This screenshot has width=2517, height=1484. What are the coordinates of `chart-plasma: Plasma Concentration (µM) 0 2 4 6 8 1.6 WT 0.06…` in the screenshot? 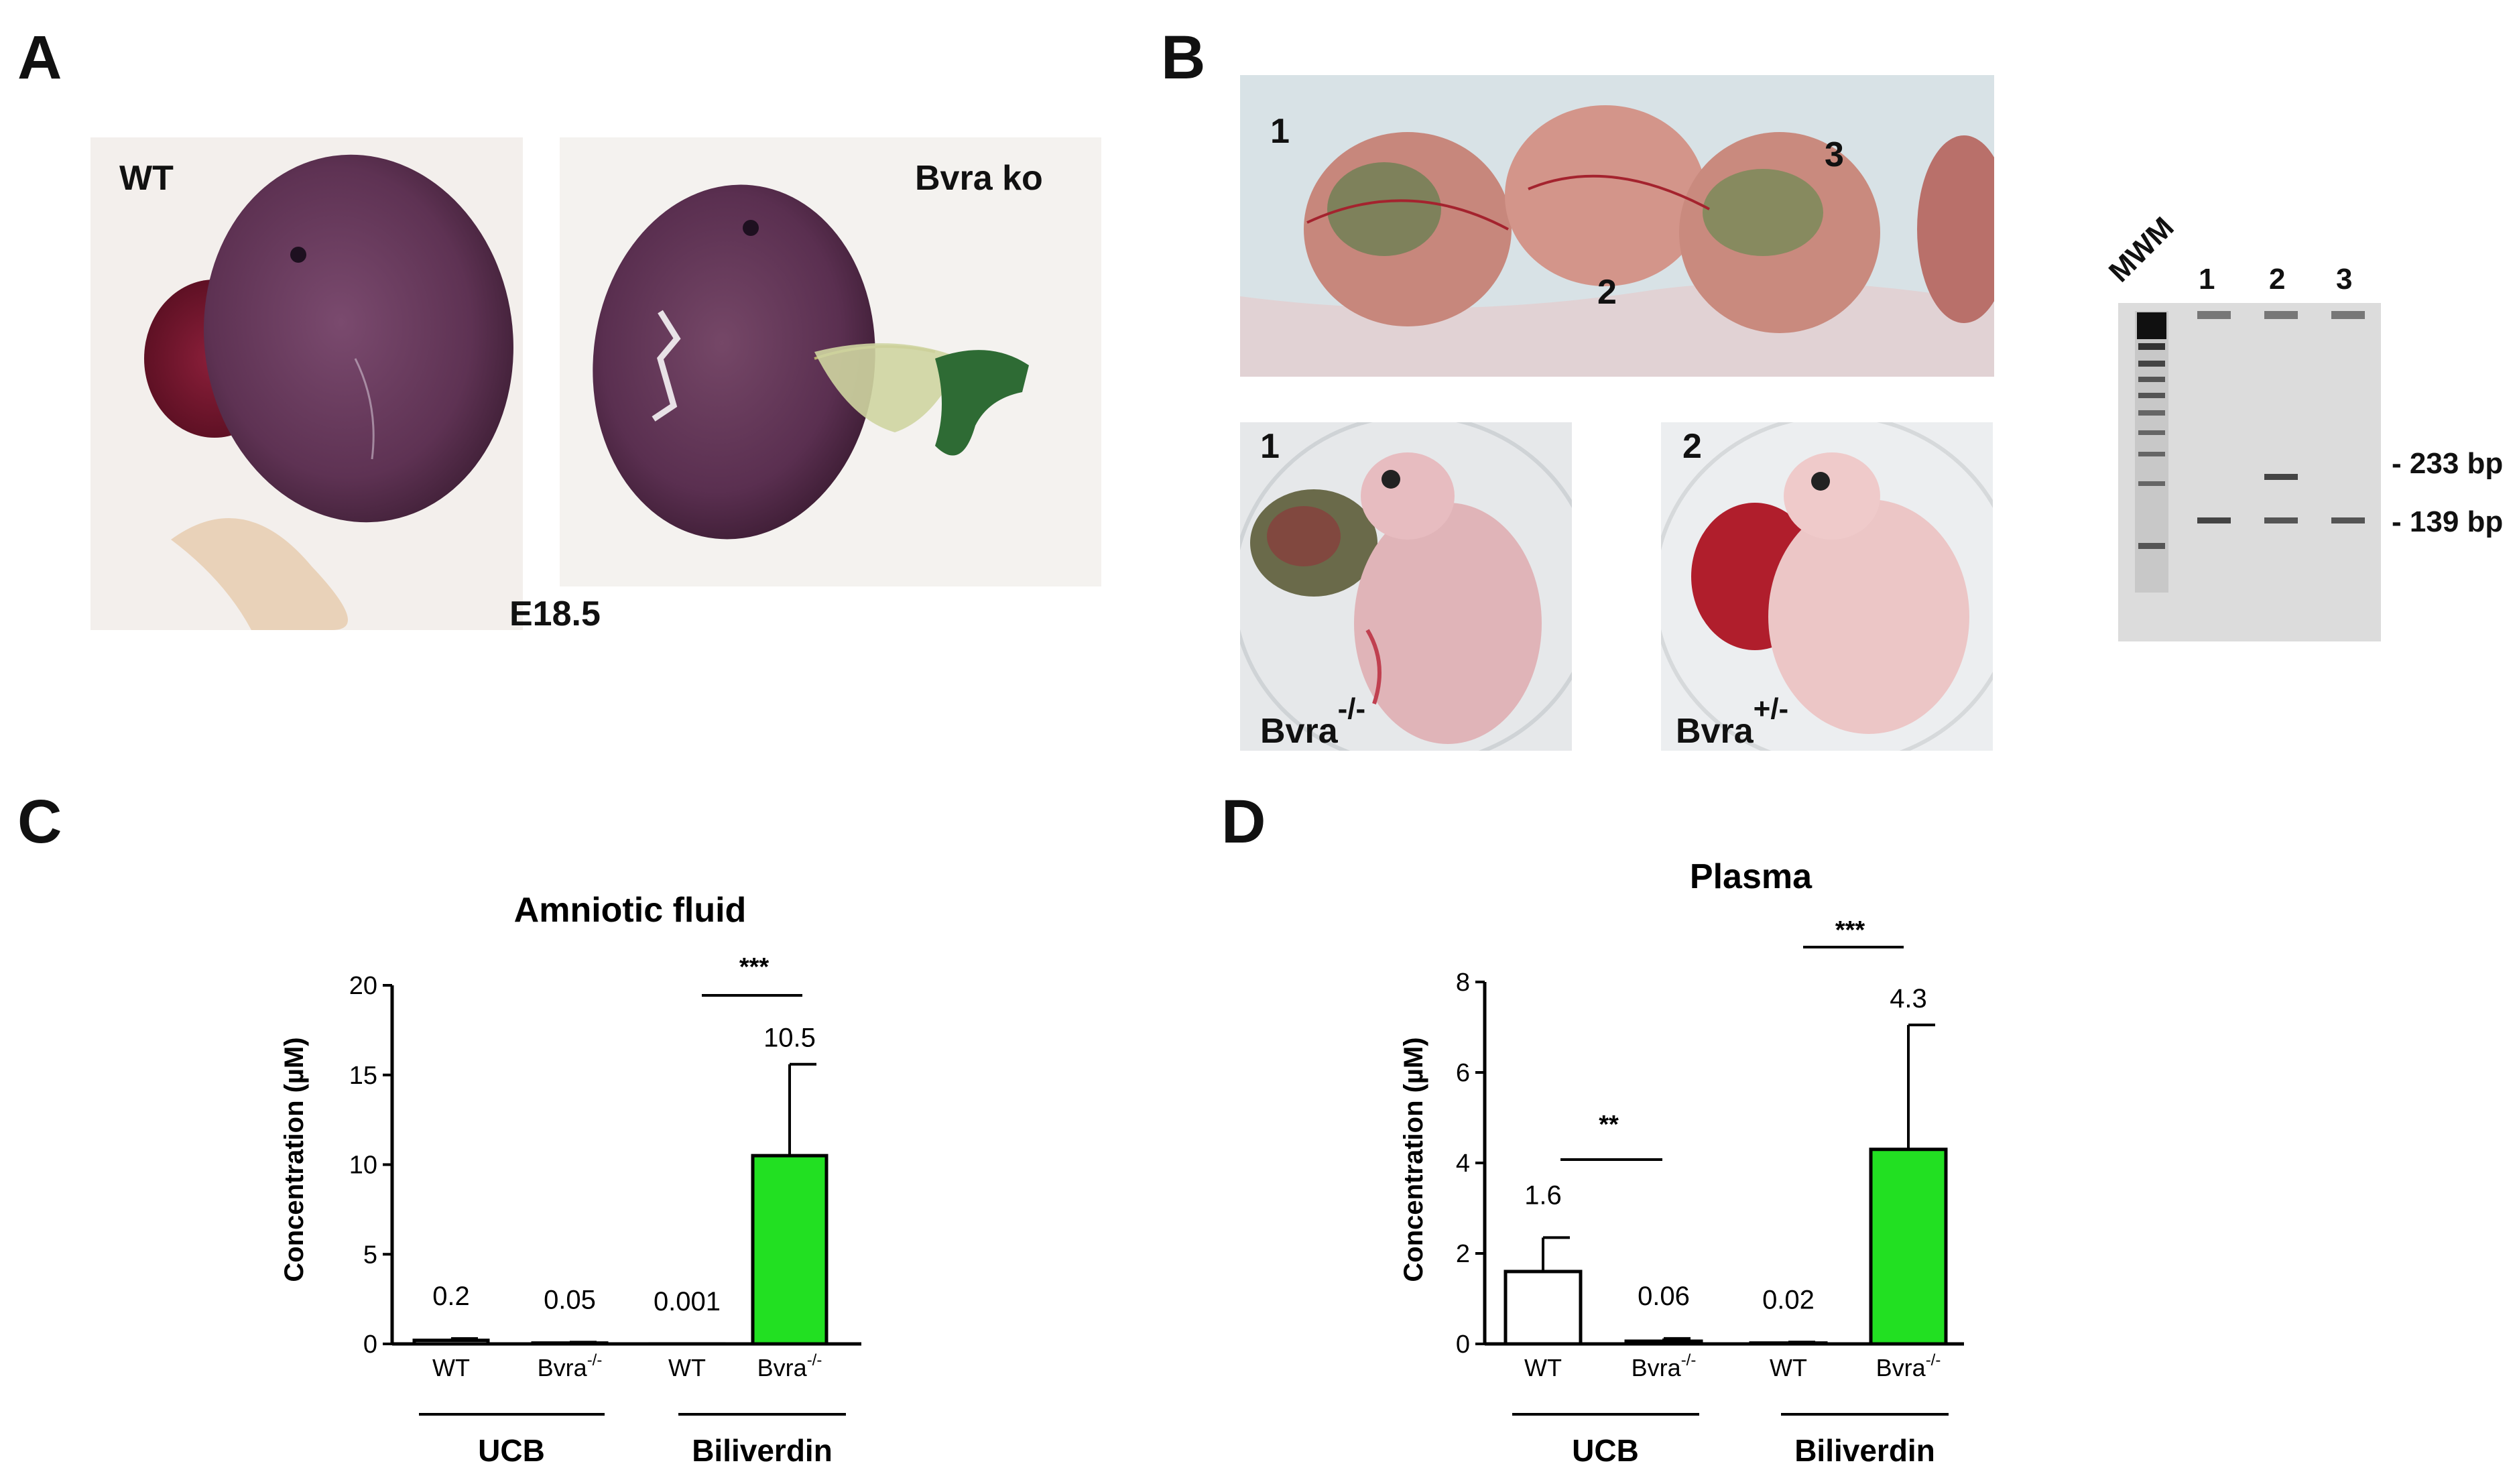 It's located at (1681, 1162).